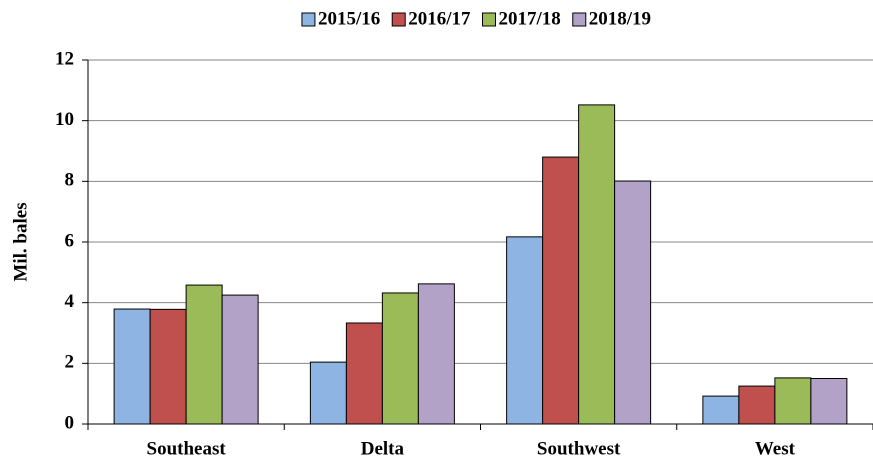 This screenshot has height=460, width=873. What do you see at coordinates (70, 422) in the screenshot?
I see `y-tick-label: 0` at bounding box center [70, 422].